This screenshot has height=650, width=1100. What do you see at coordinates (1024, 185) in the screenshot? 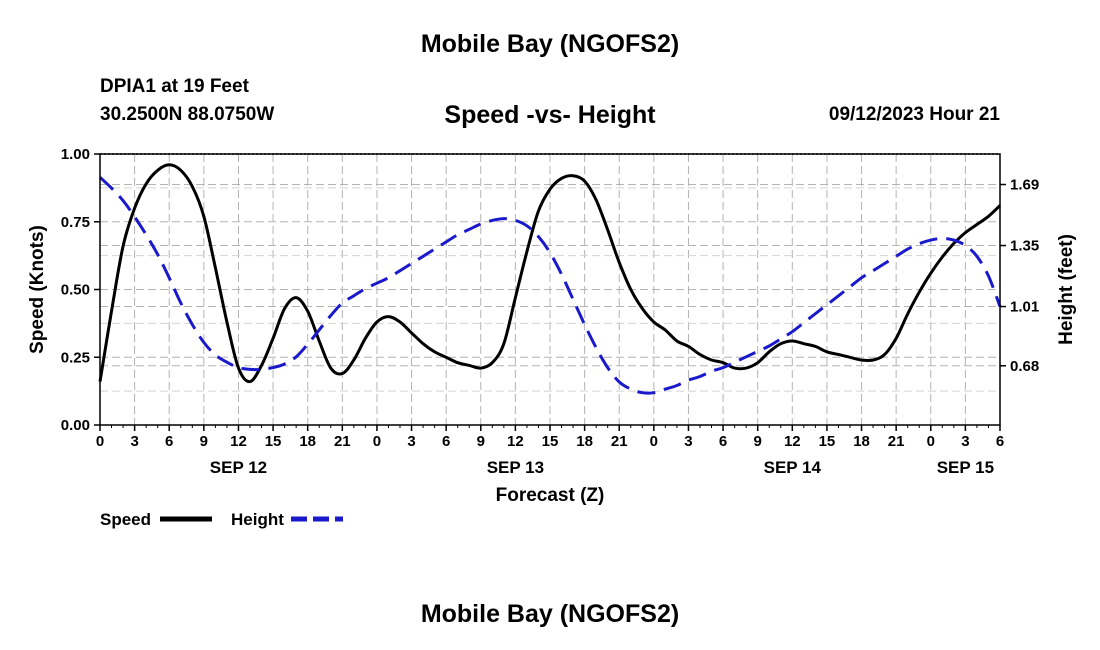
I see `y-right-tick-label: 1.69` at bounding box center [1024, 185].